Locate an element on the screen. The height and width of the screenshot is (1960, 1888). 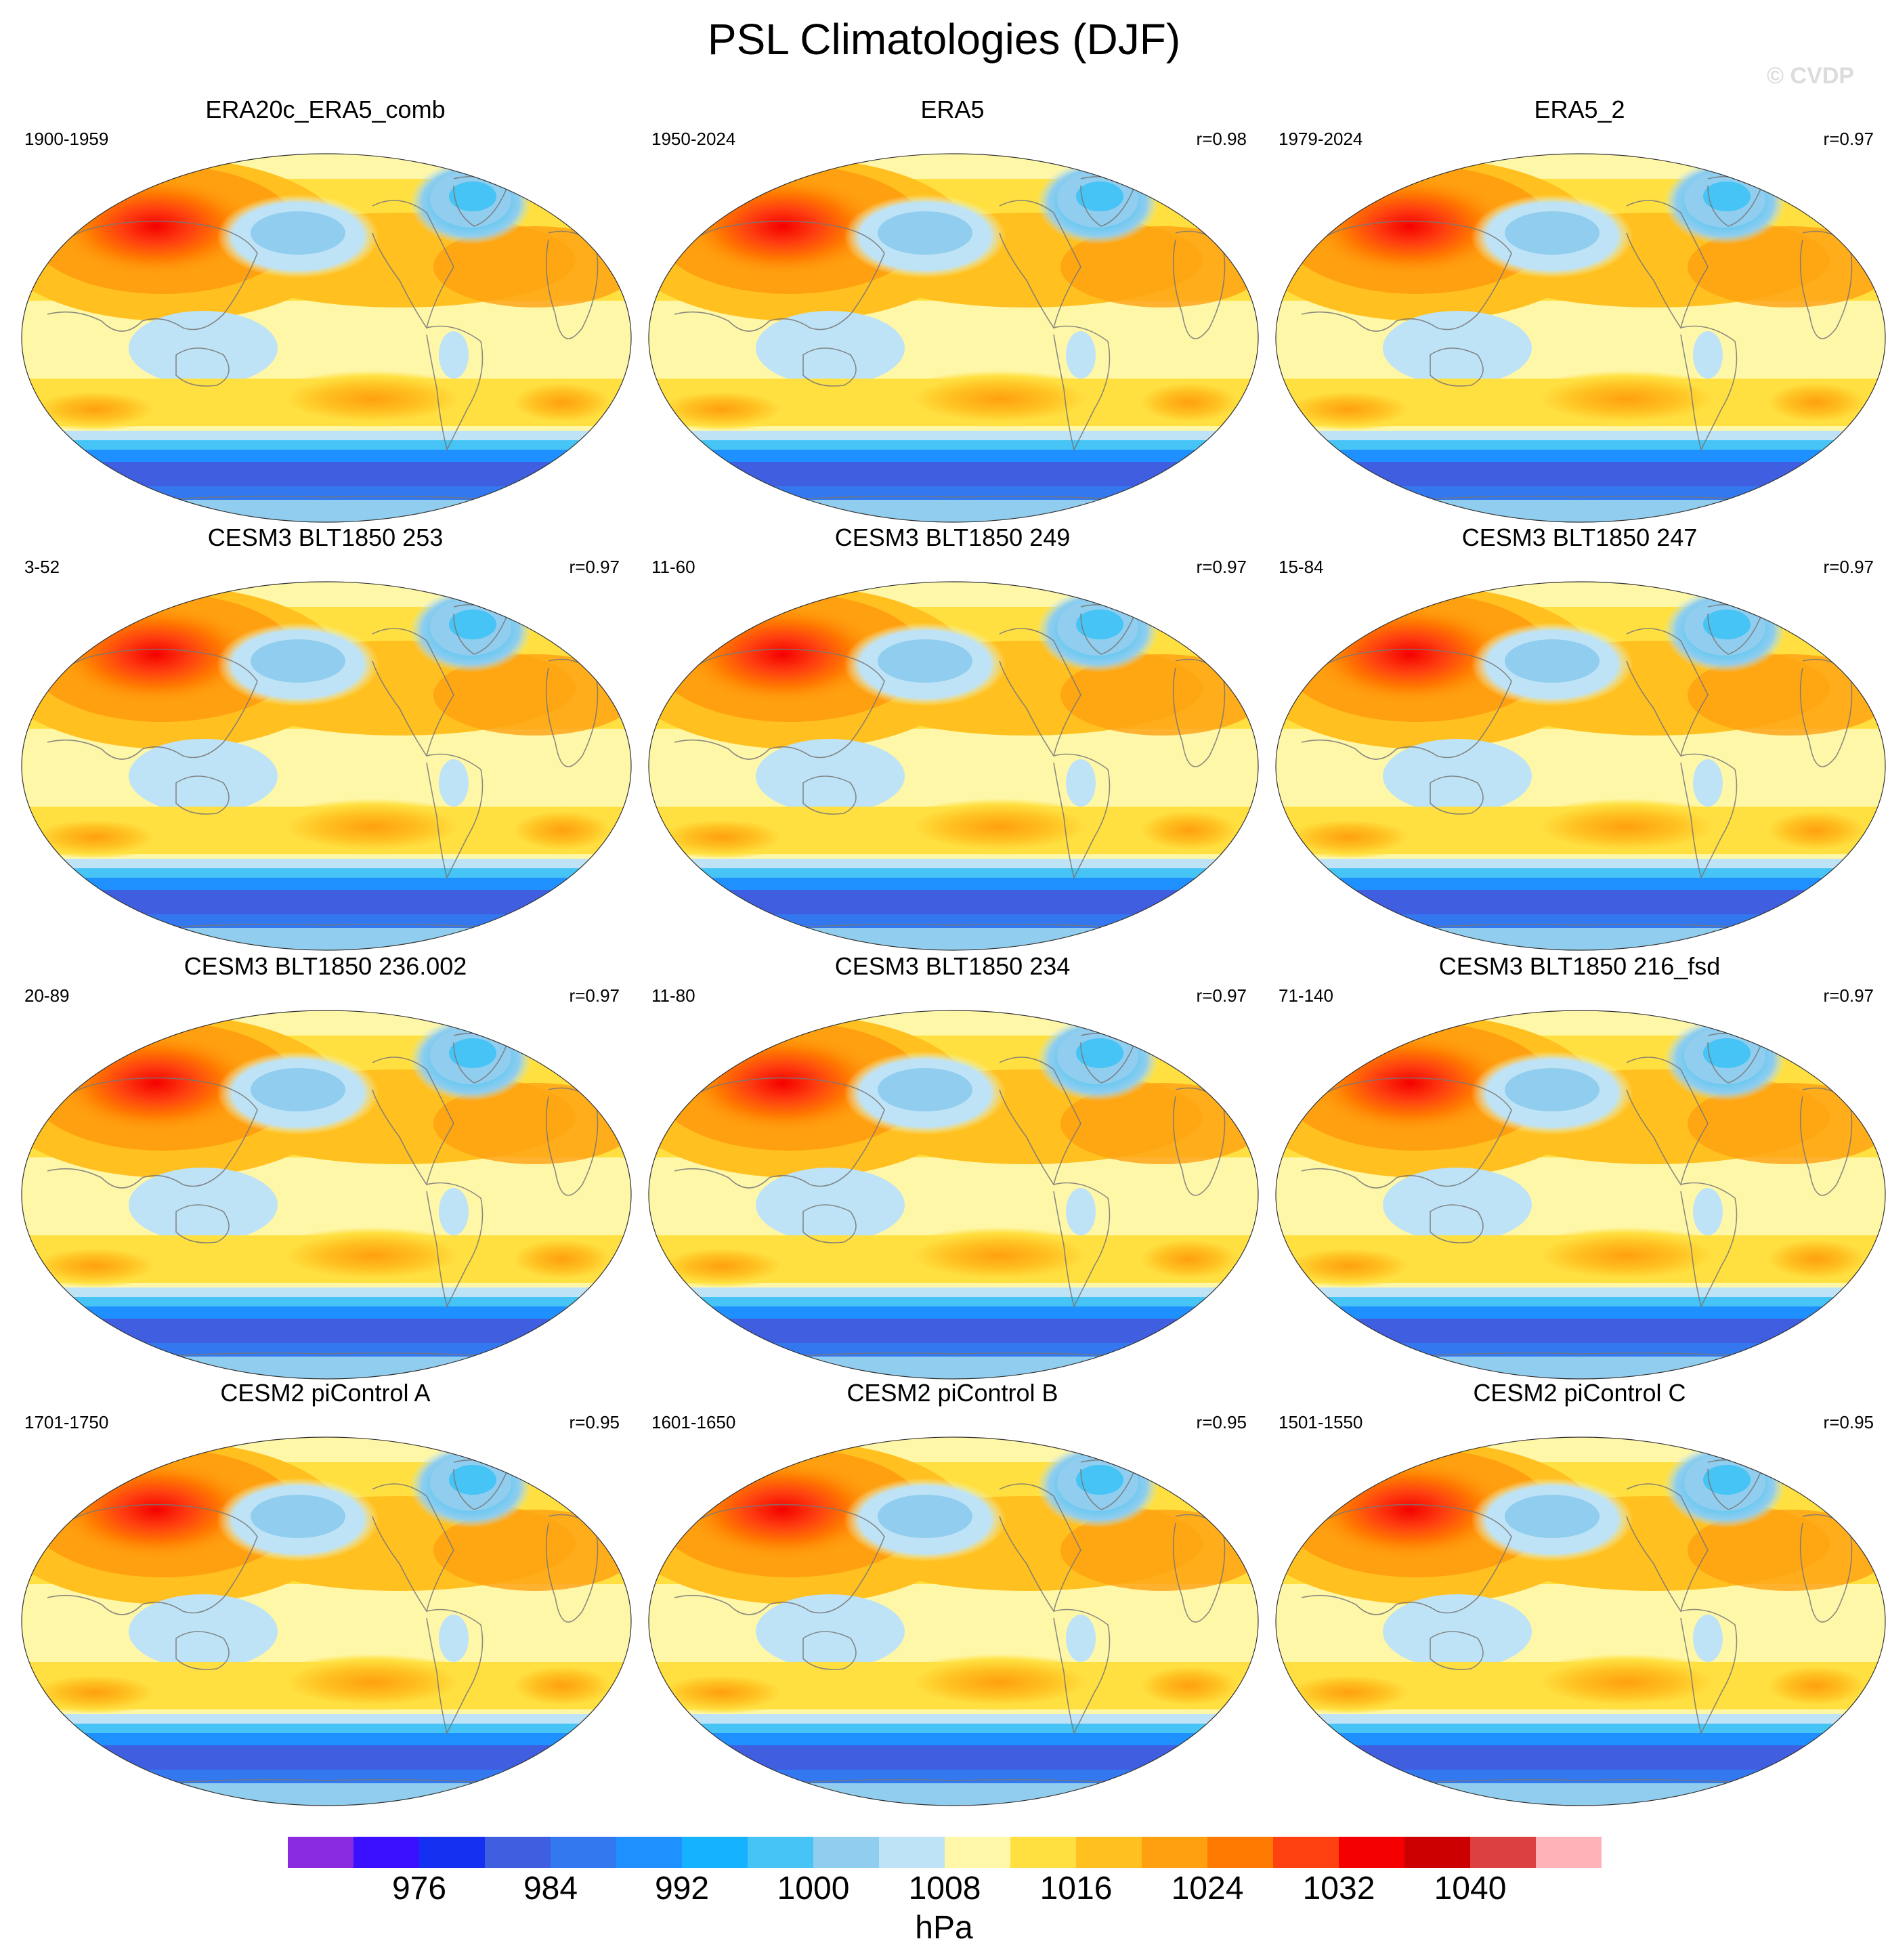
map-panel: CESM2 piControl C 1501-1550 r=0.95 is located at coordinates (1577, 1593).